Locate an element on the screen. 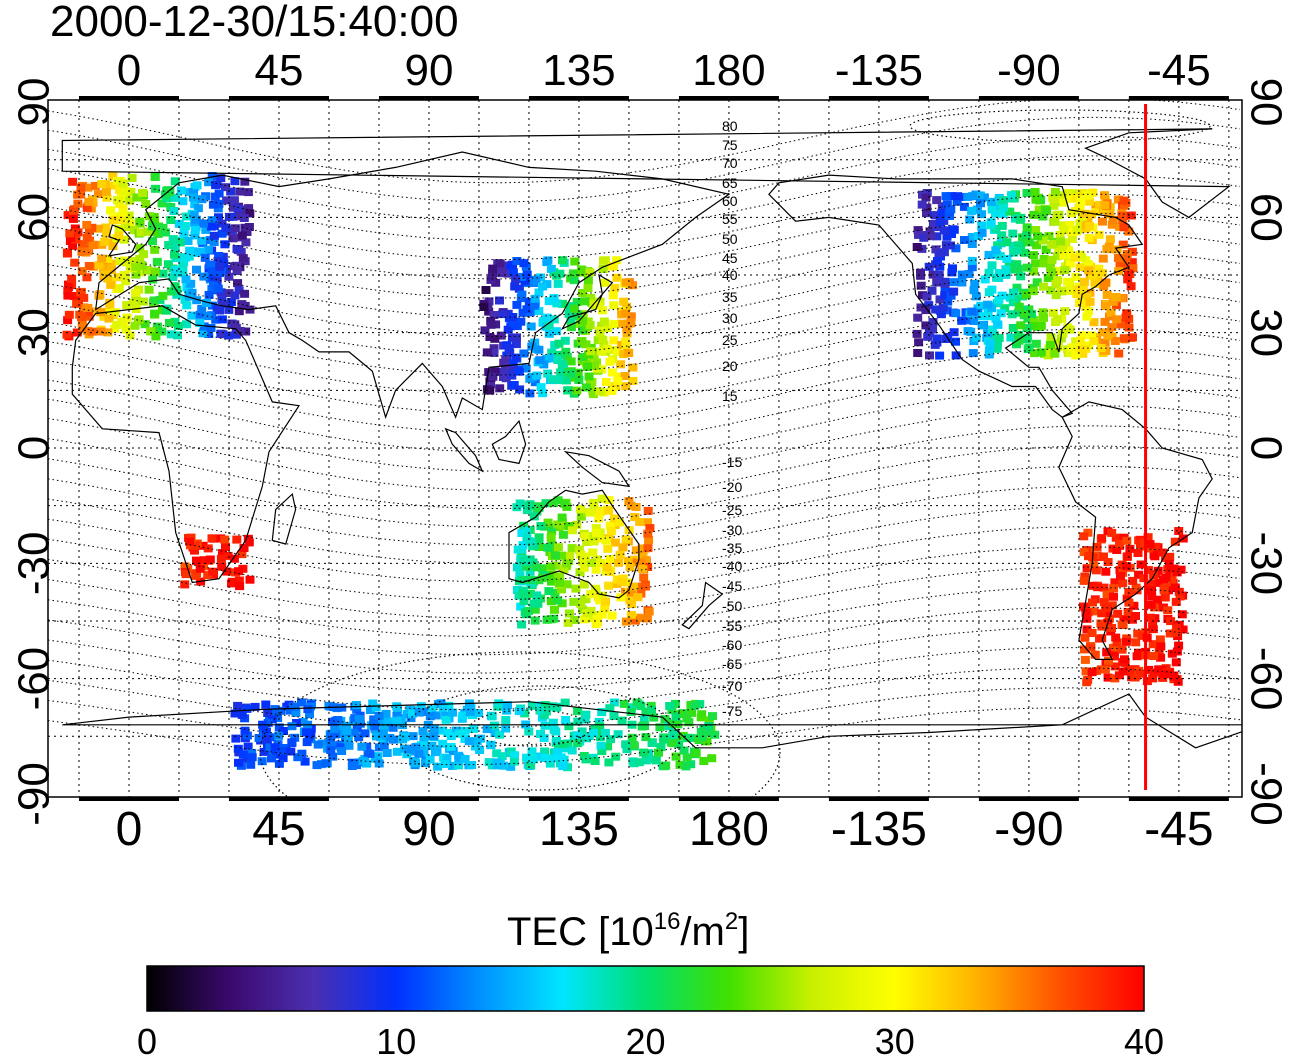 This screenshot has width=1292, height=1057. coastline-australia is located at coordinates (574, 544).